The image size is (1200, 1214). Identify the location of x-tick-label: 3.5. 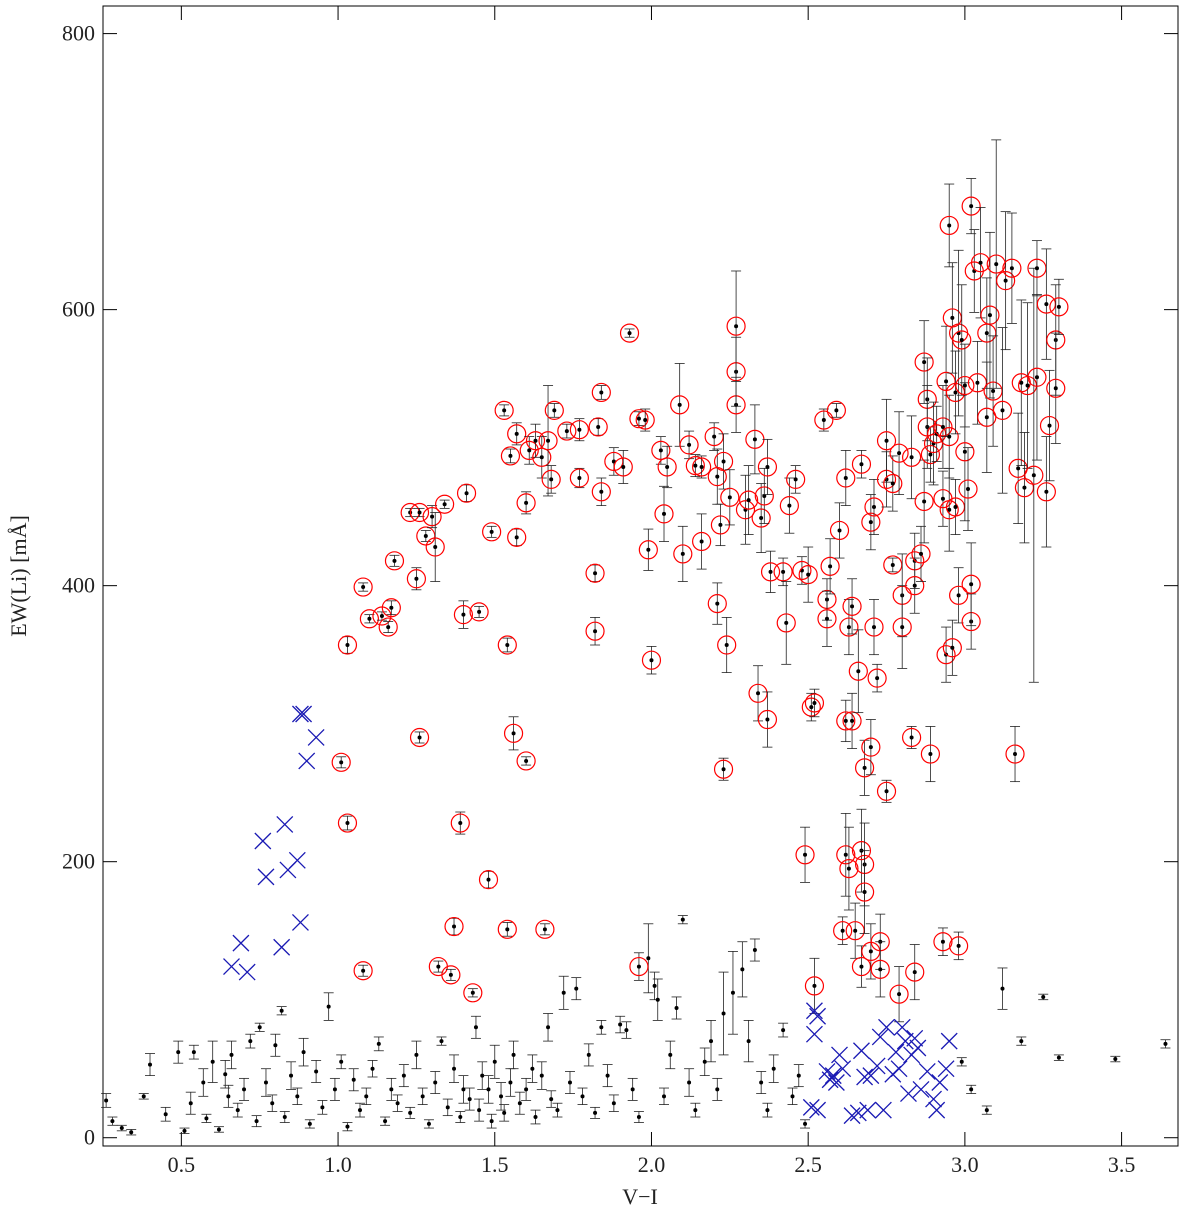
(1122, 1164).